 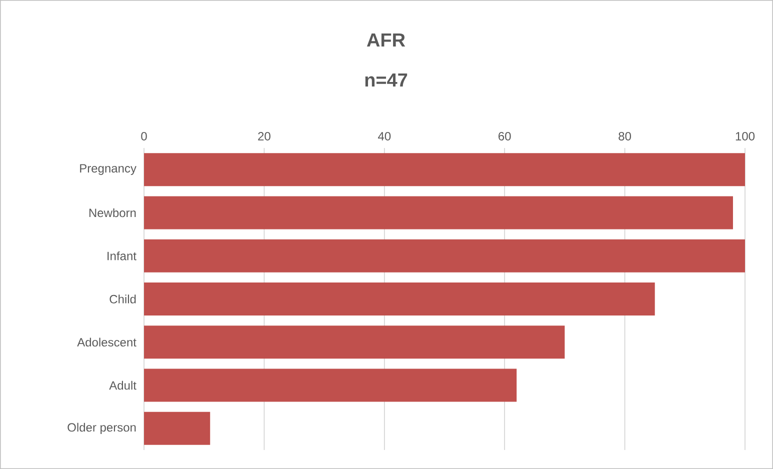 I want to click on y-tick-label: Adolescent, so click(x=106, y=342).